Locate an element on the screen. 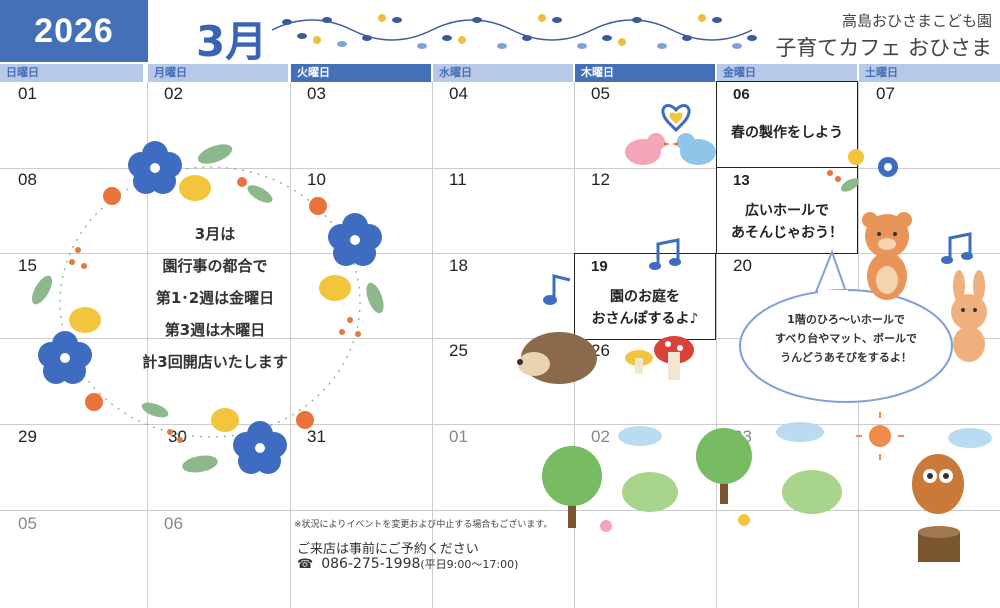 This screenshot has height=608, width=1000. event-text: 春の製作をしよう is located at coordinates (787, 133).